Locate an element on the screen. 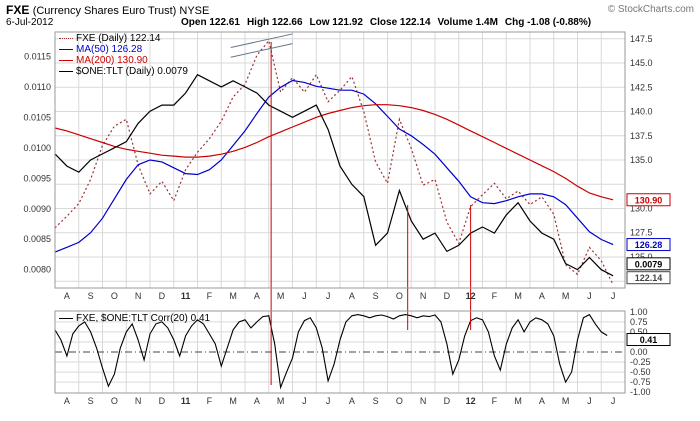 The image size is (700, 421). quote-value-chg: -1.08 (-0.88%) is located at coordinates (558, 22).